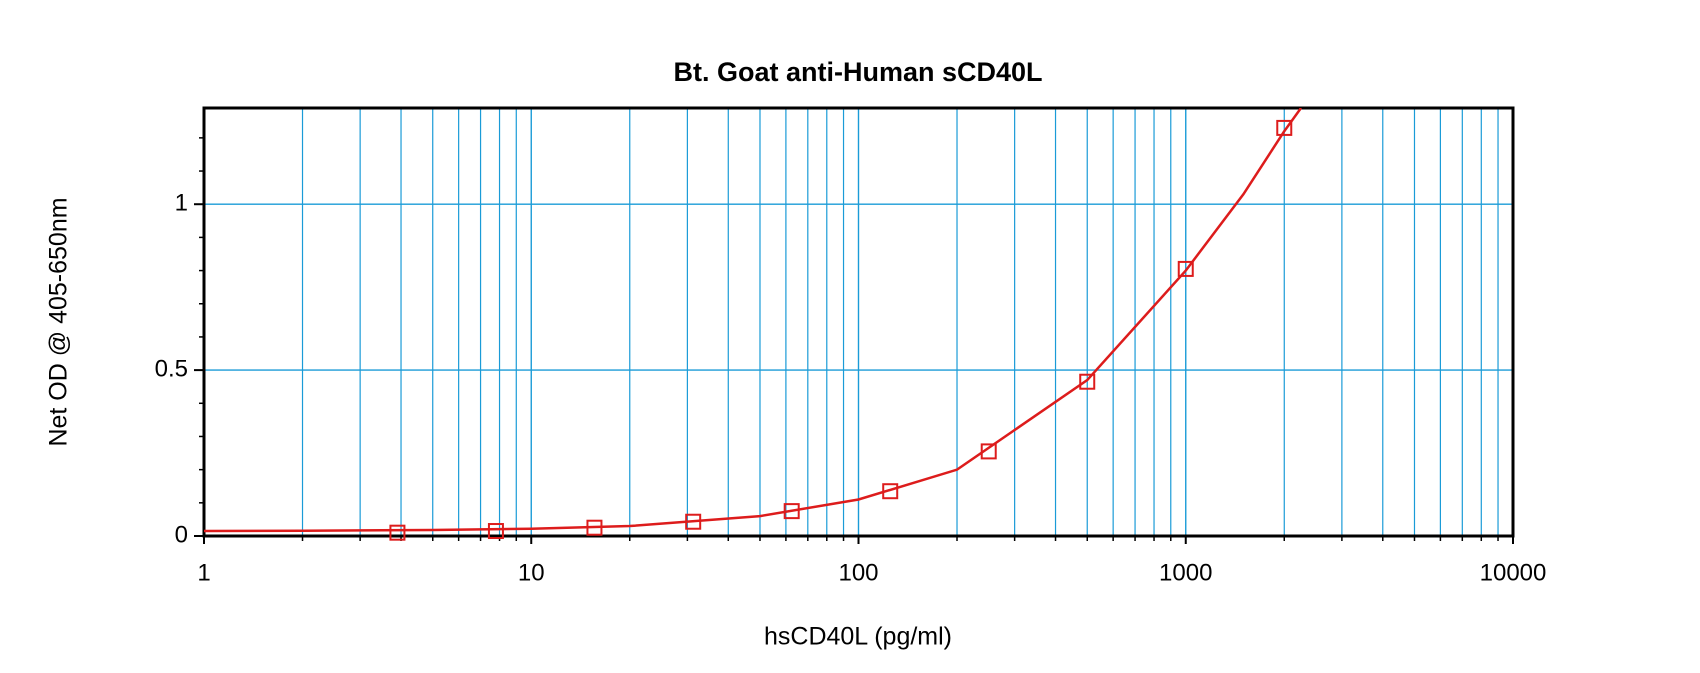 The image size is (1700, 673). I want to click on y-tick-label: 1, so click(181, 203).